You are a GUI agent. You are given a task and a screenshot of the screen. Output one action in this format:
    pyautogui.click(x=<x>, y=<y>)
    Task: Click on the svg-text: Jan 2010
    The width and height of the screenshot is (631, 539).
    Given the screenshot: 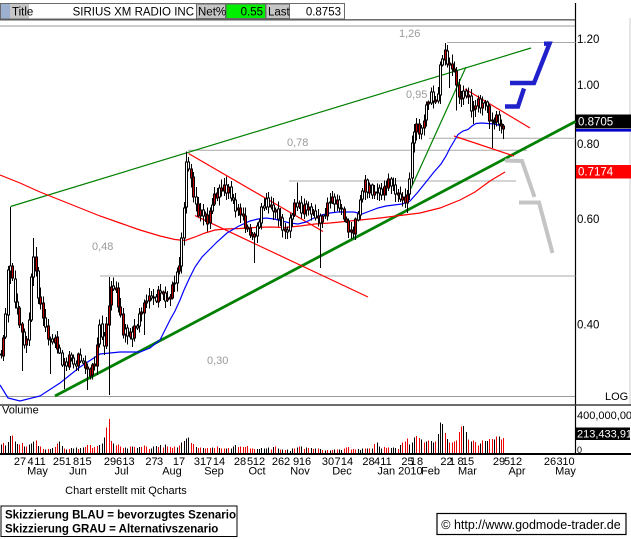 What is the action you would take?
    pyautogui.click(x=399, y=472)
    